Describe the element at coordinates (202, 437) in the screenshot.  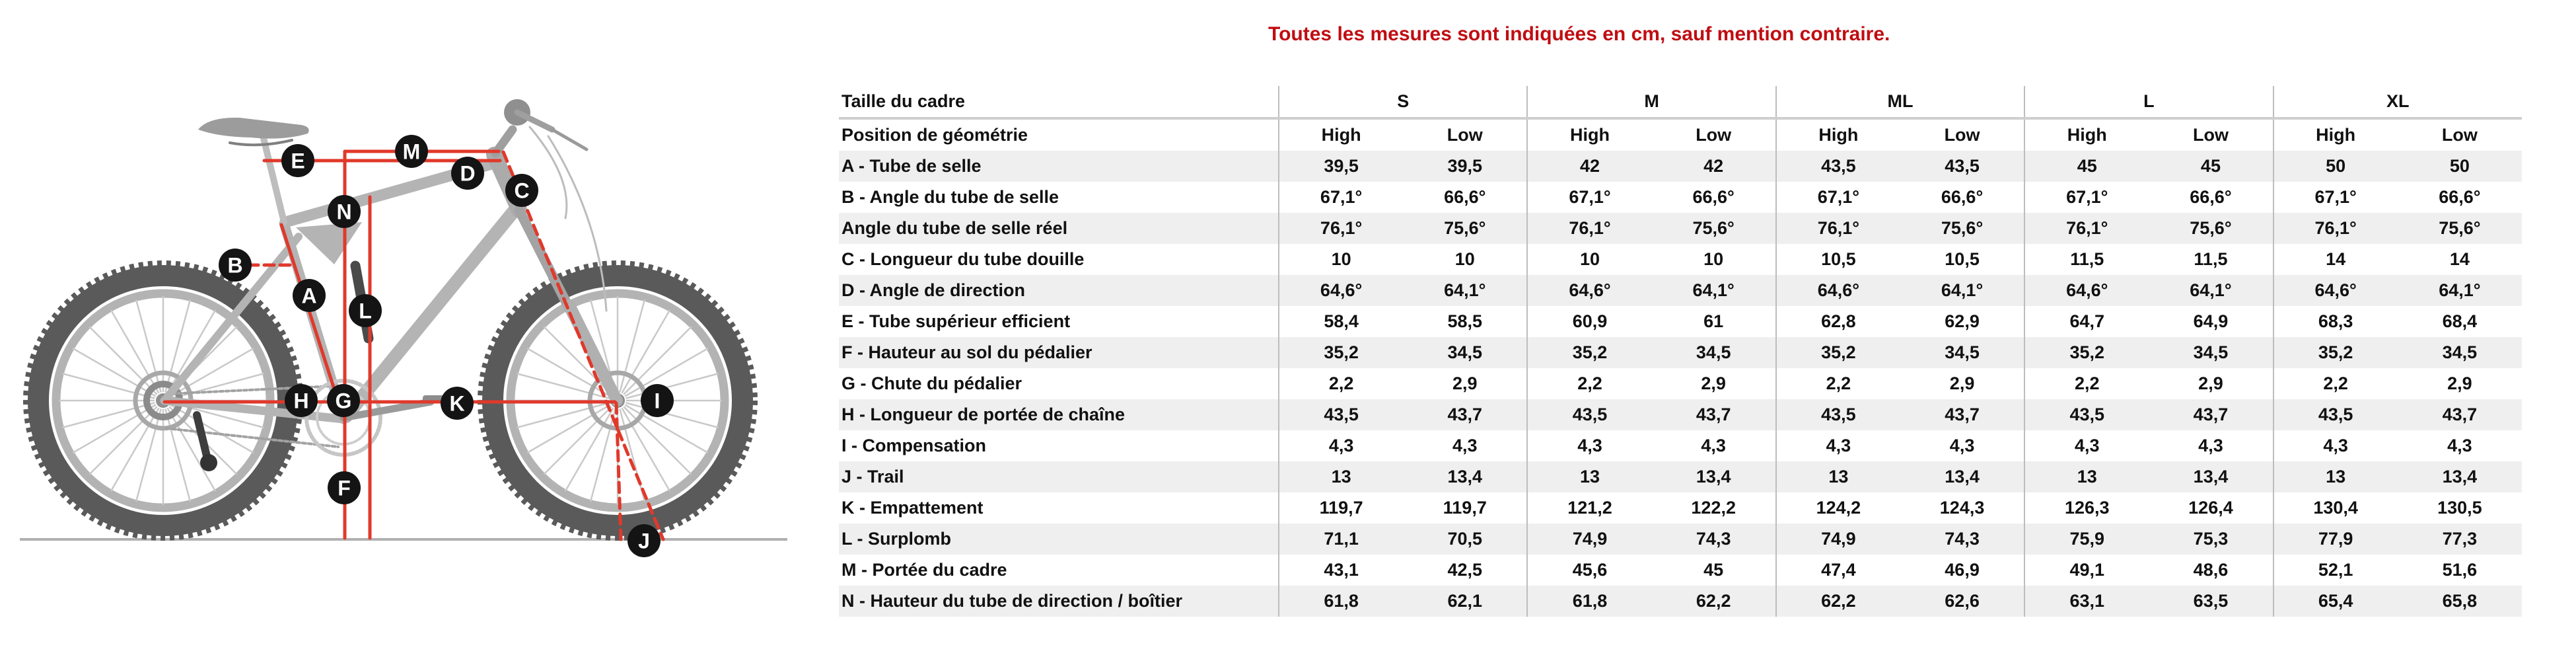
I see `rear-derailleur` at that location.